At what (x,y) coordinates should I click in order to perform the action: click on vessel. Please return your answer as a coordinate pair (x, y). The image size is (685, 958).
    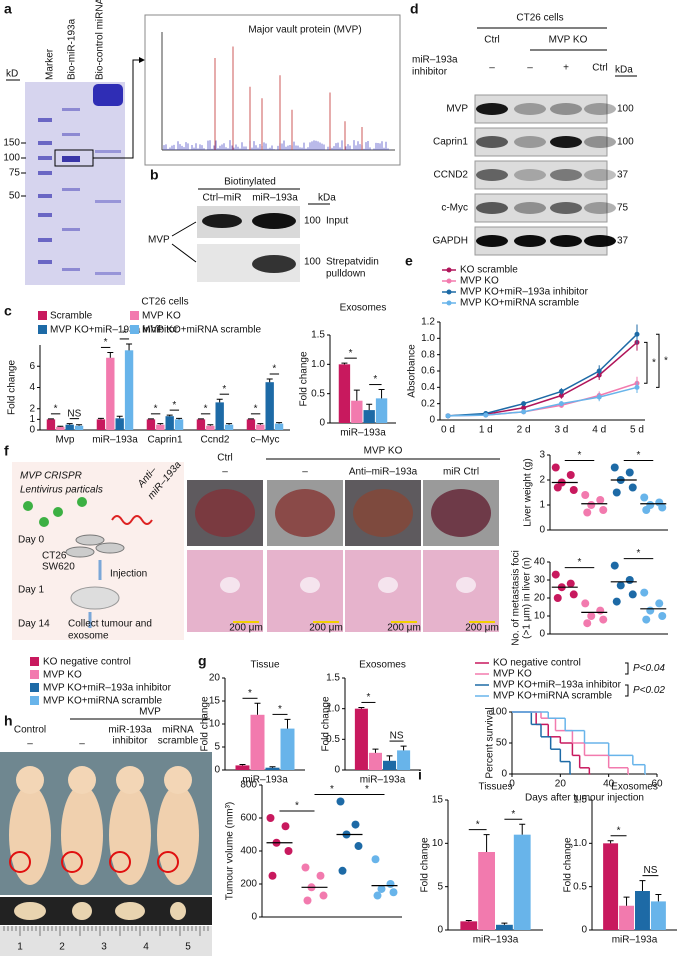
    Looking at the image, I should click on (466, 585).